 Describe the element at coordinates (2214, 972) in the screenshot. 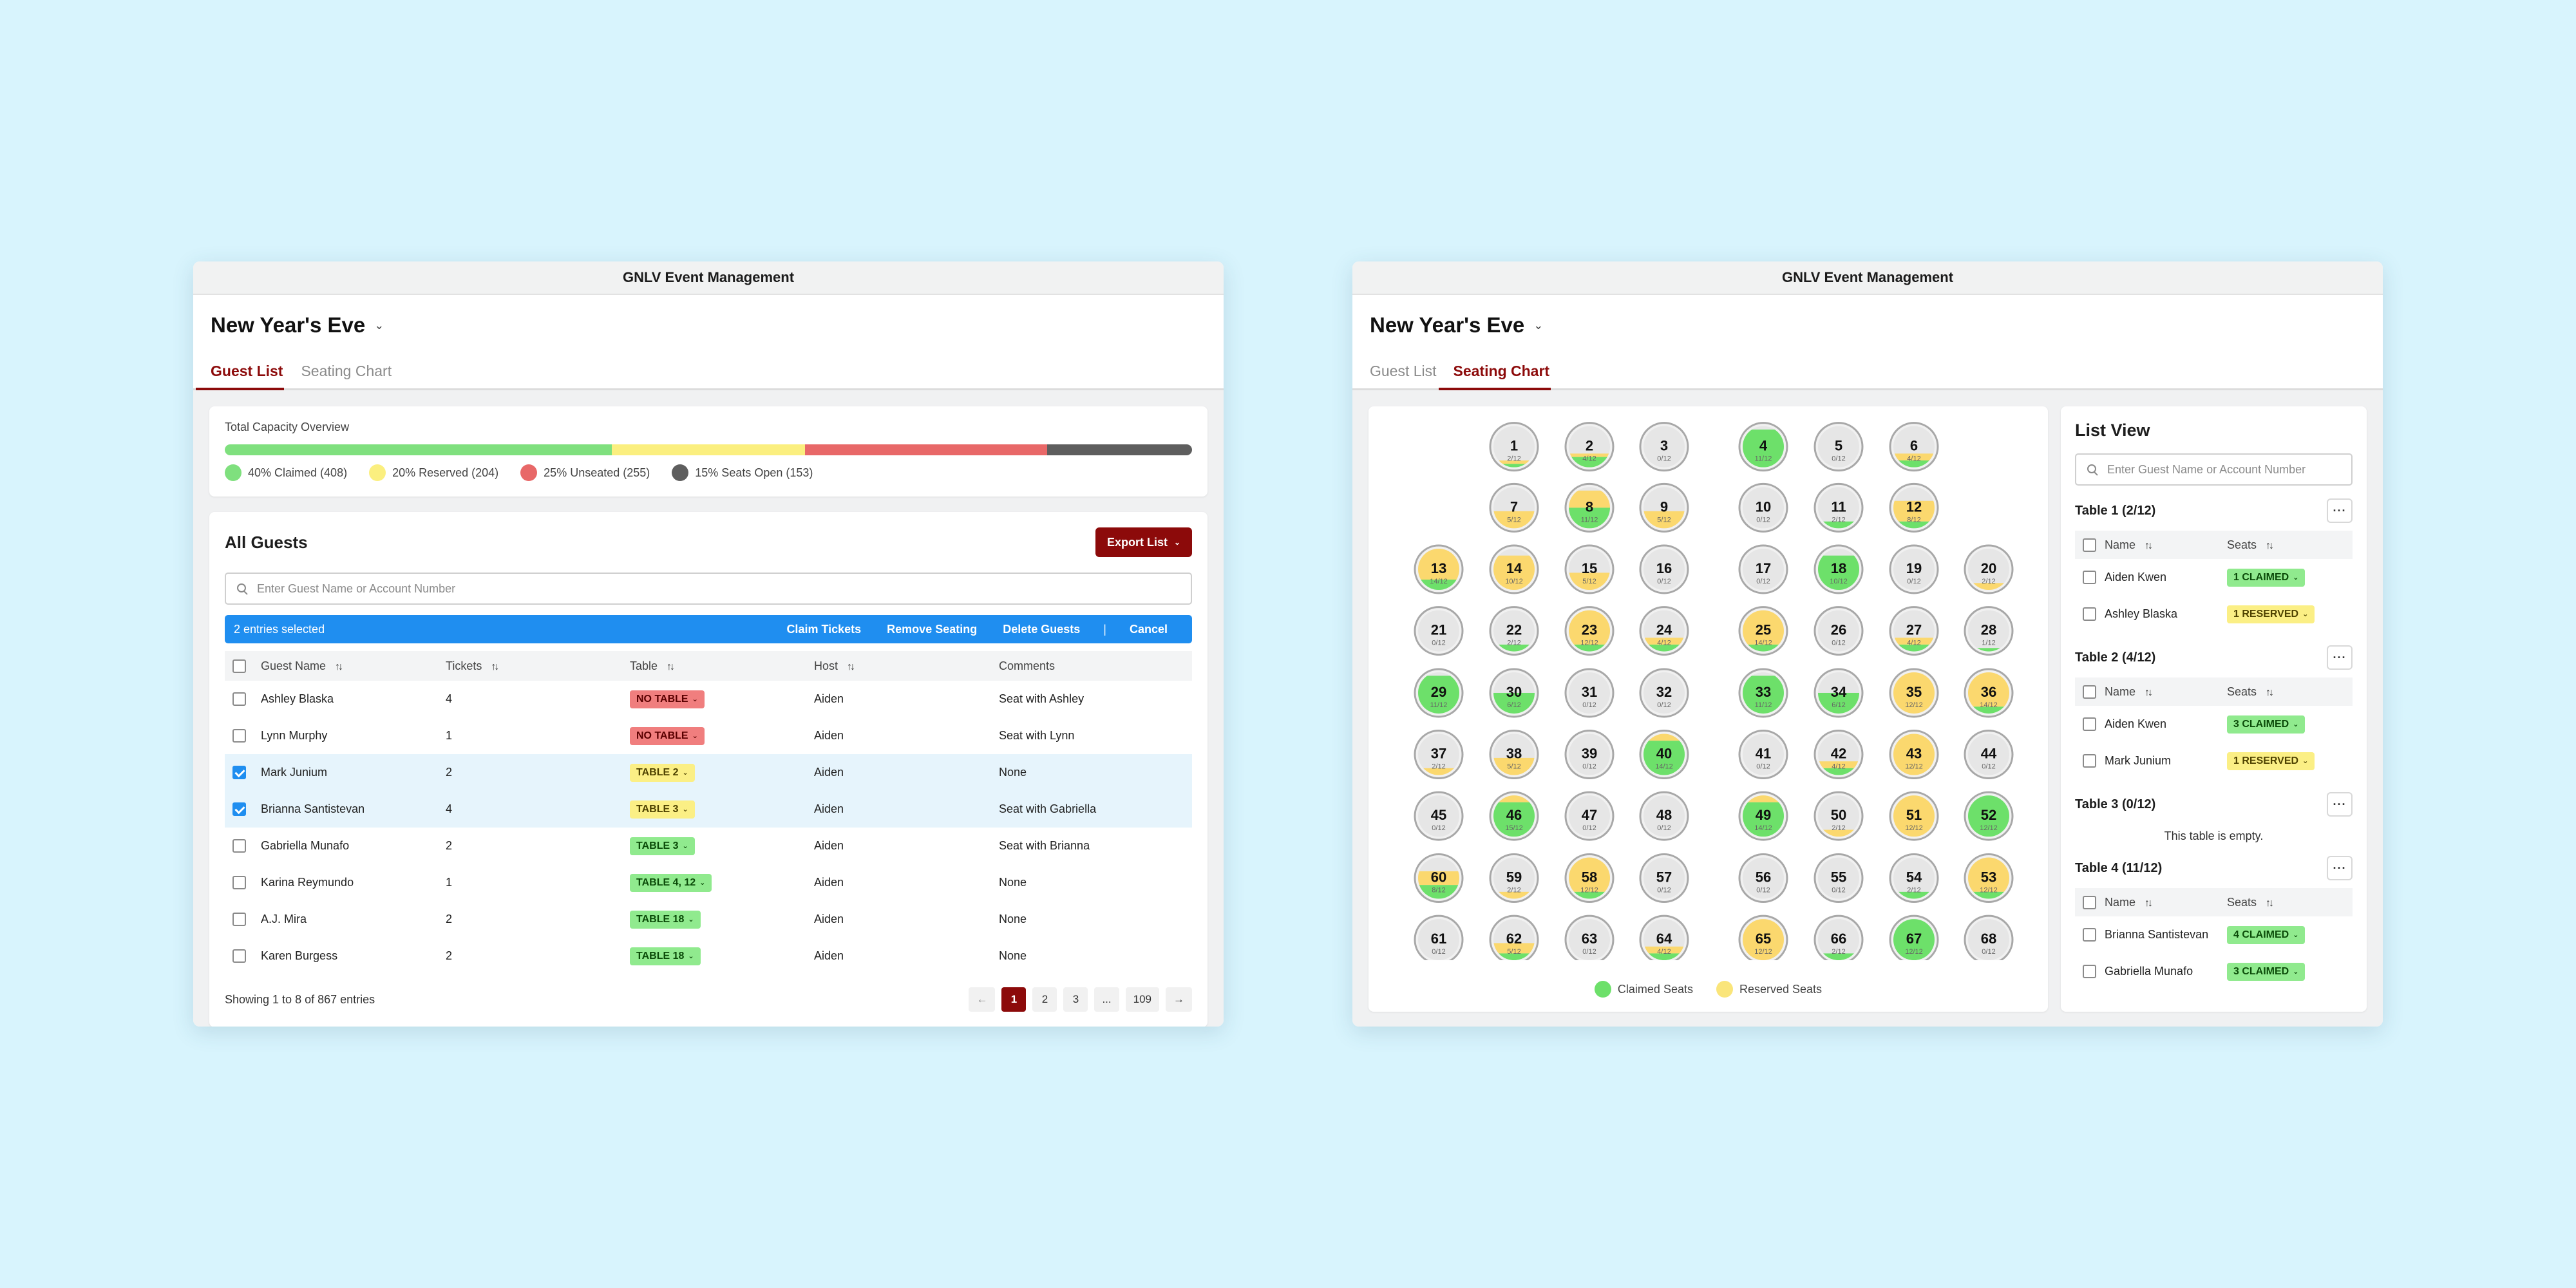

I see `list-item: Gabriella Munafo 3 CLAIMED ⌄` at that location.